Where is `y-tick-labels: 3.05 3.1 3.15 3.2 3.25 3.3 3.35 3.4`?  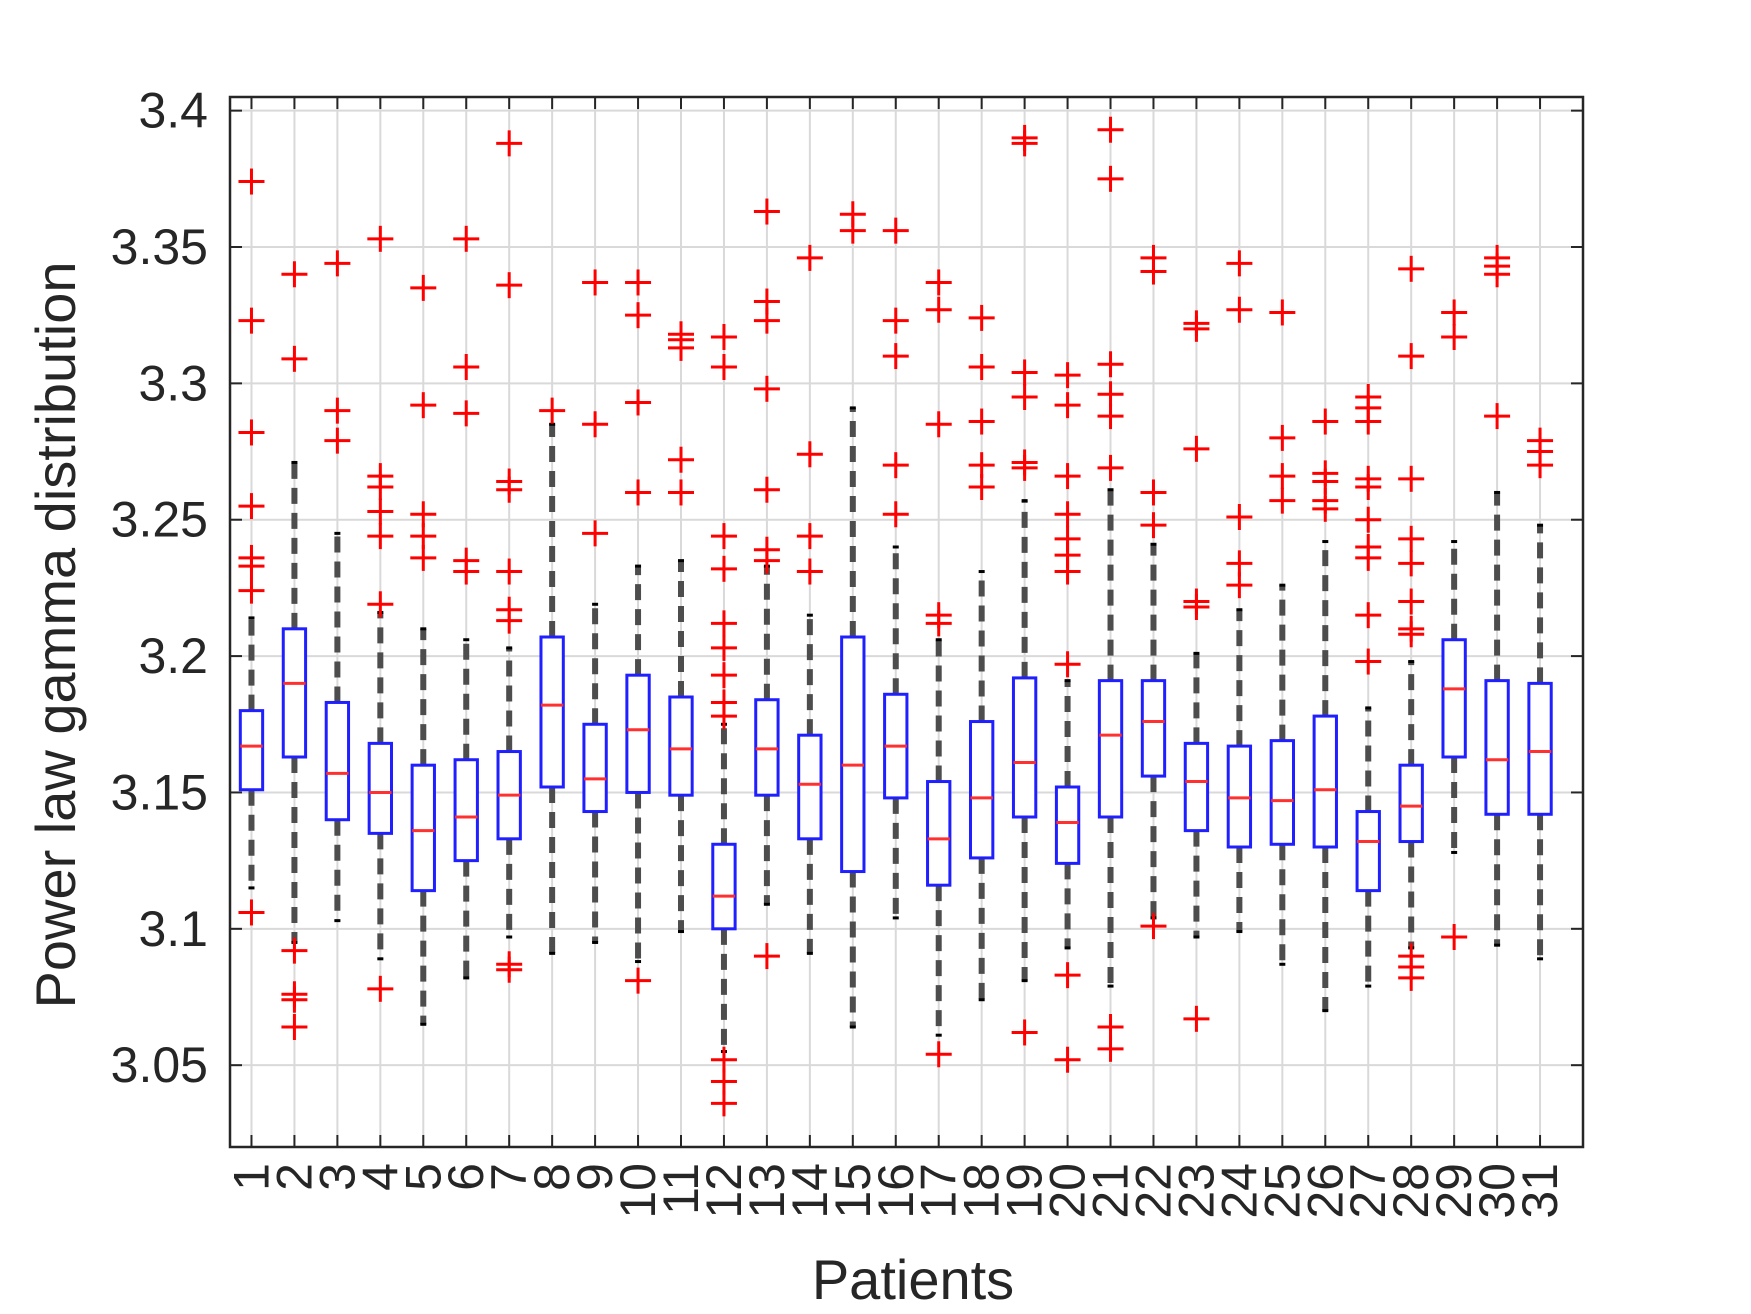
y-tick-labels: 3.05 3.1 3.15 3.2 3.25 3.3 3.35 3.4 is located at coordinates (159, 588).